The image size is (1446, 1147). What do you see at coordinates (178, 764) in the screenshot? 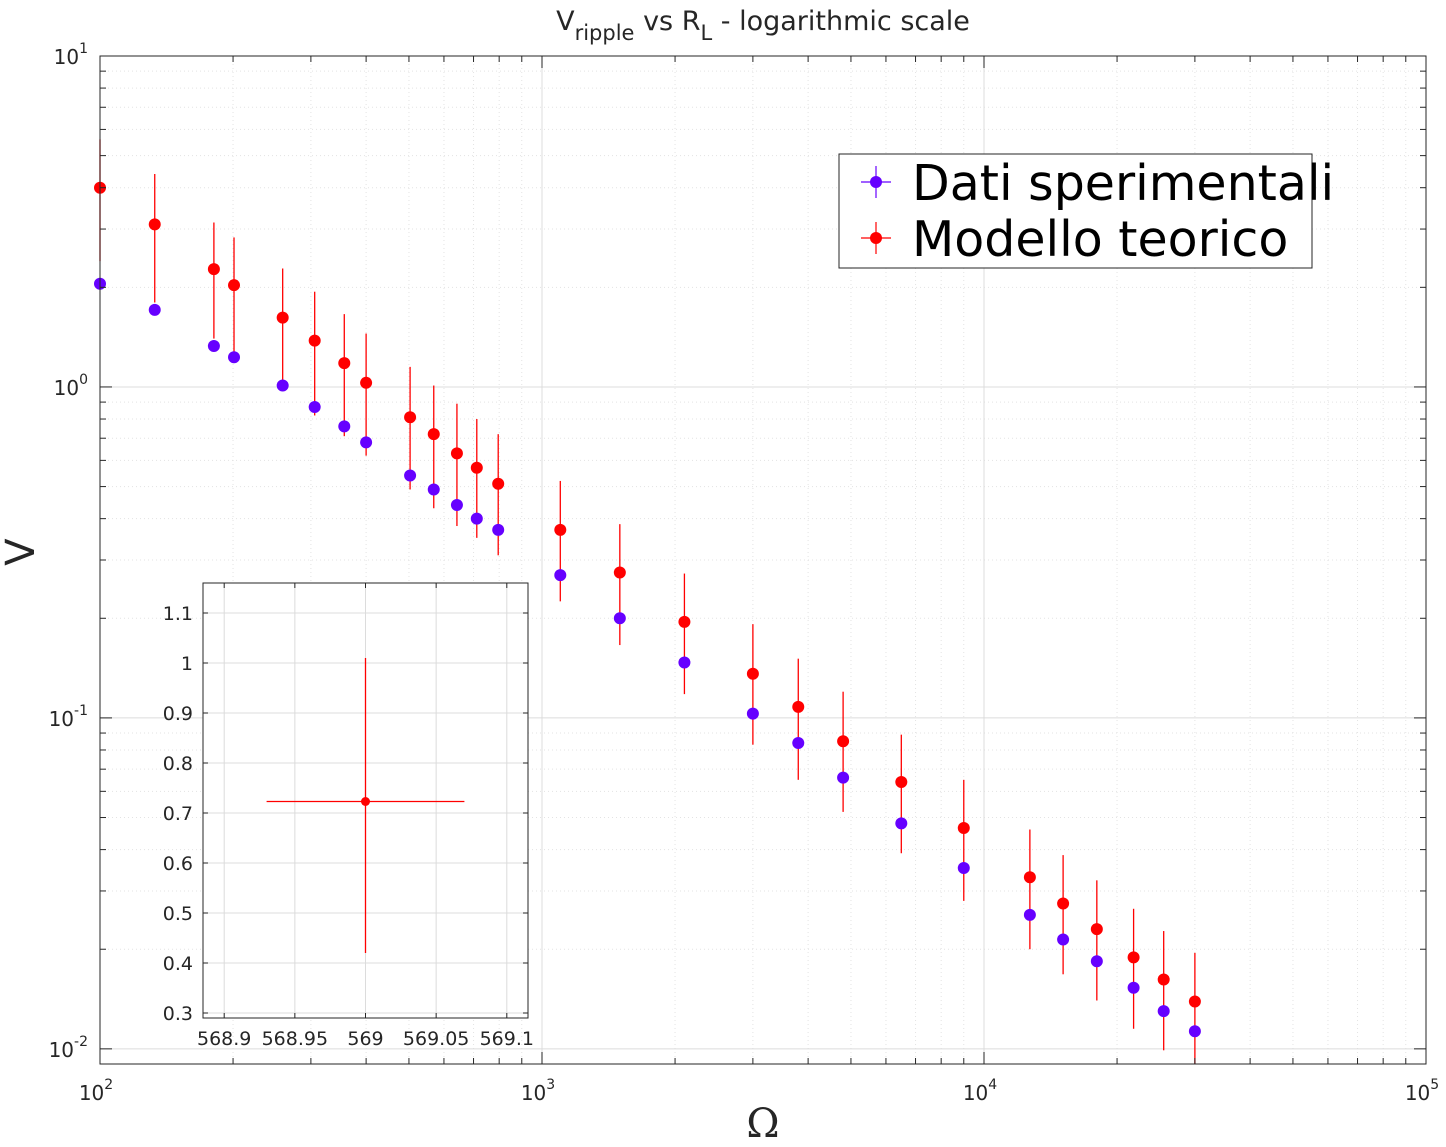
I see `inset-y-tick-label: 0.8` at bounding box center [178, 764].